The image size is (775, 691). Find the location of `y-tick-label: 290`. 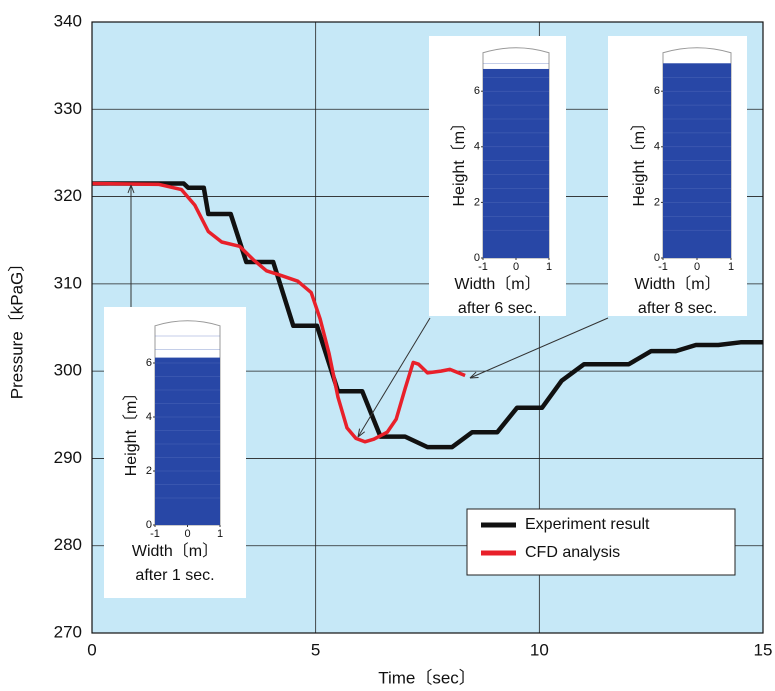

y-tick-label: 290 is located at coordinates (68, 457).